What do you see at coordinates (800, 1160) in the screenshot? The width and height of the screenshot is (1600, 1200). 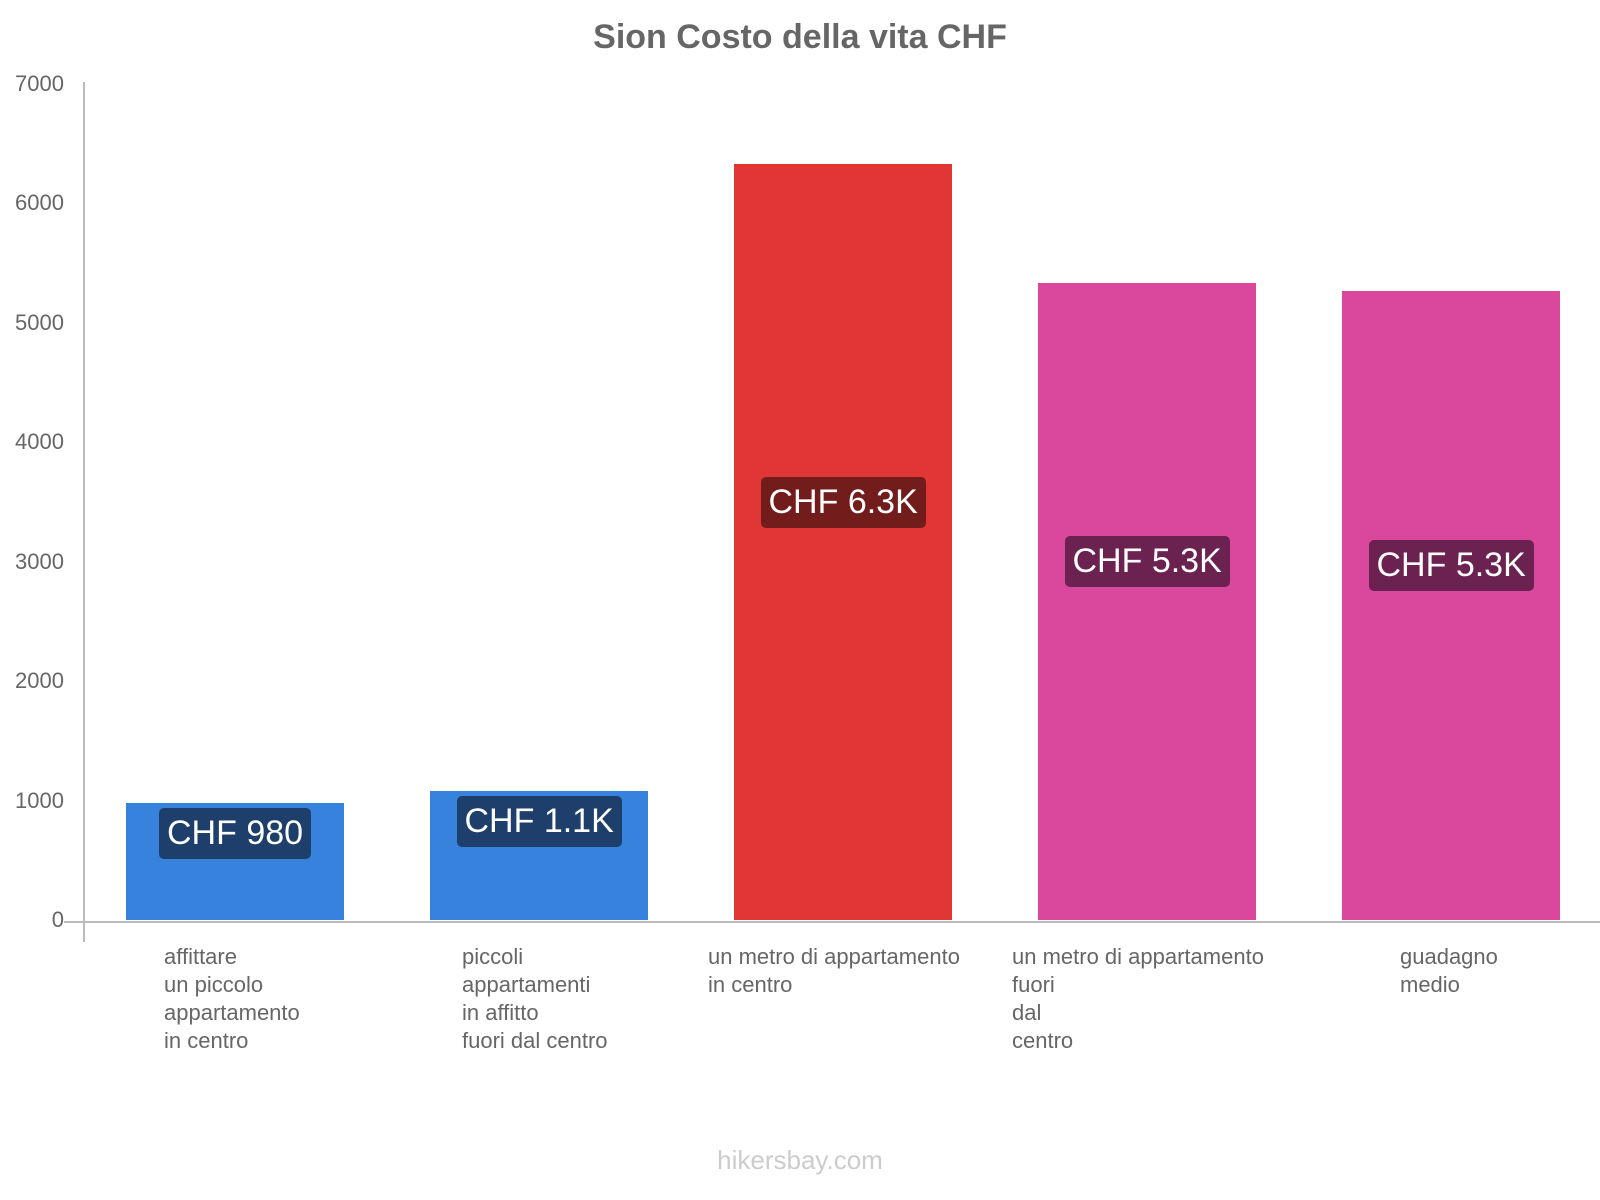 I see `footer-watermark: hikersbay.com` at bounding box center [800, 1160].